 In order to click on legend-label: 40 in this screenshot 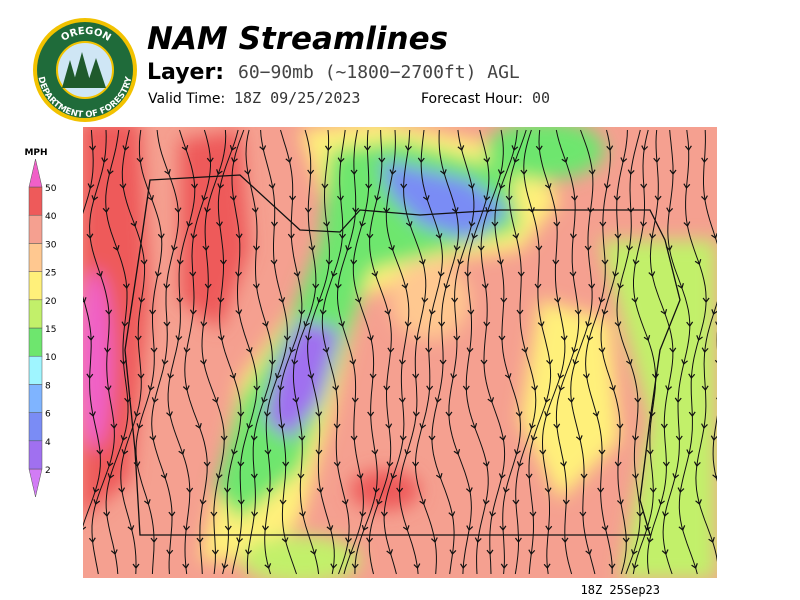, I will do `click(51, 217)`.